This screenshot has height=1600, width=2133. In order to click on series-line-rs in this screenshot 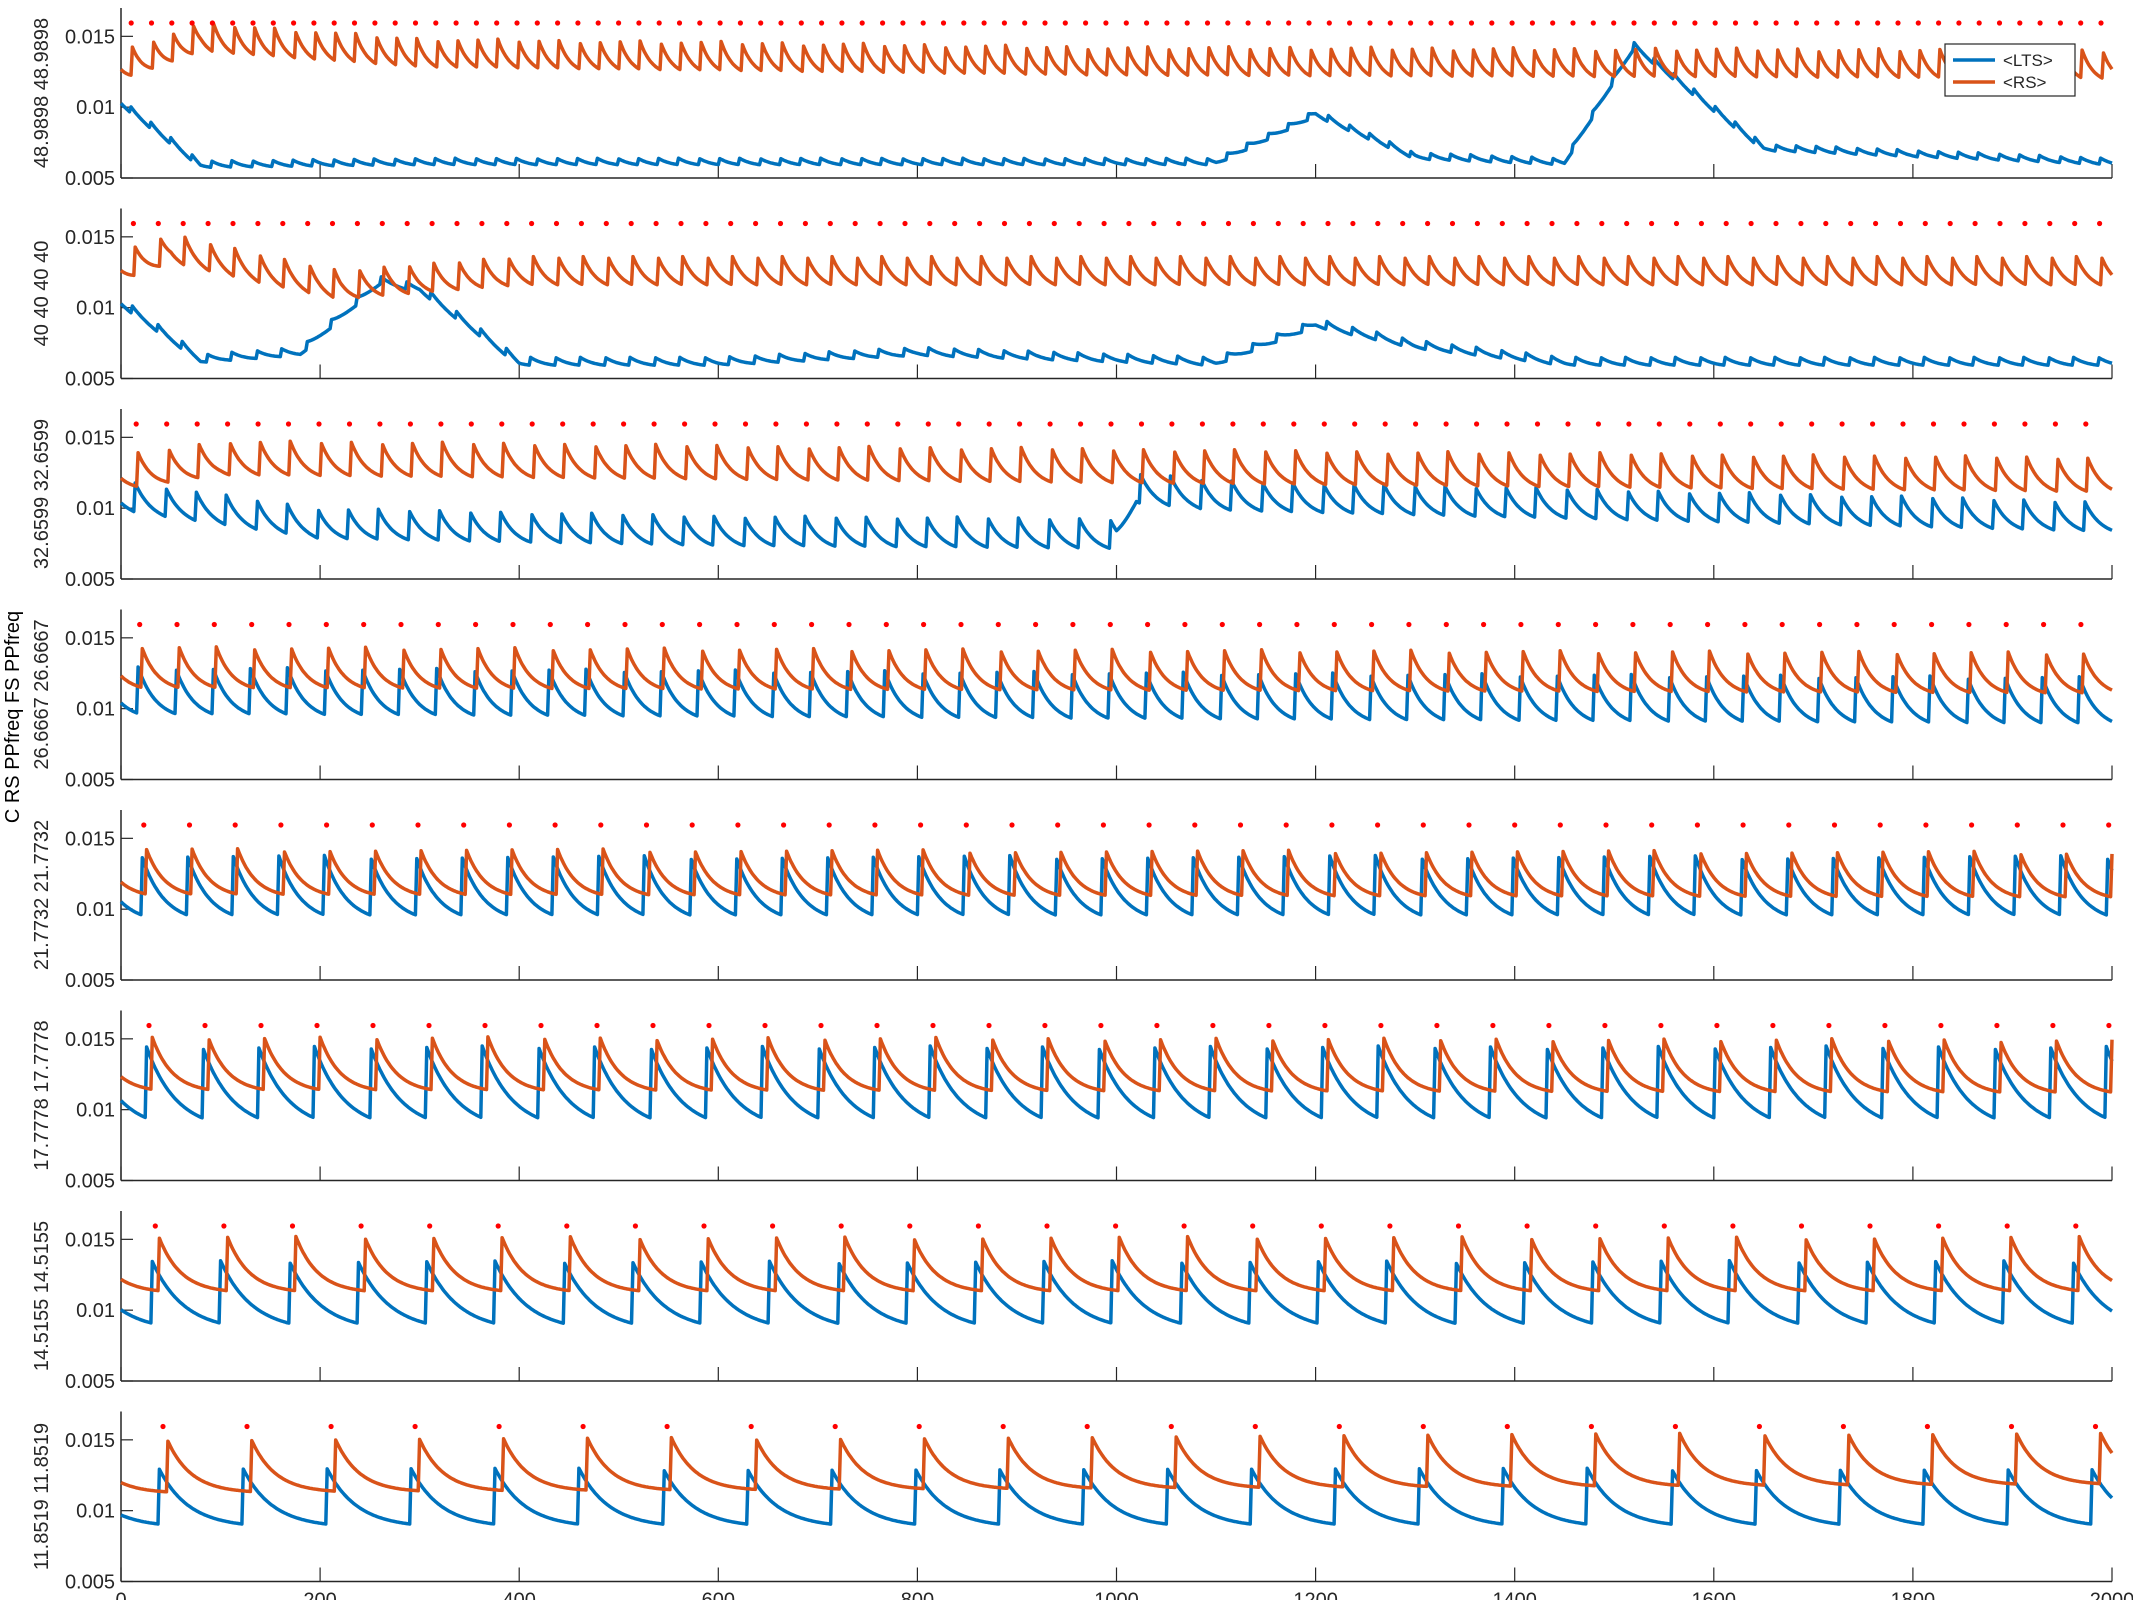, I will do `click(1116, 267)`.